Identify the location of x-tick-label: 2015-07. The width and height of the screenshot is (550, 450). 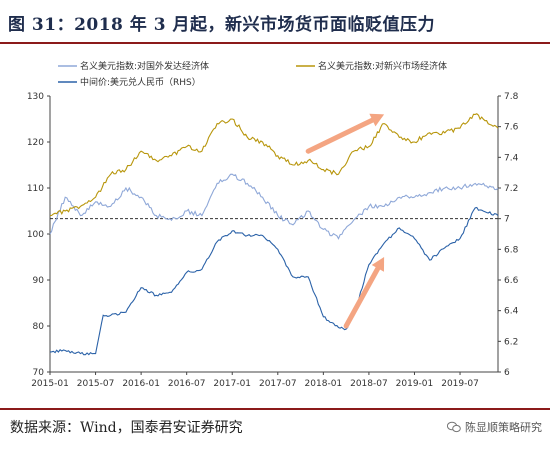
(96, 384).